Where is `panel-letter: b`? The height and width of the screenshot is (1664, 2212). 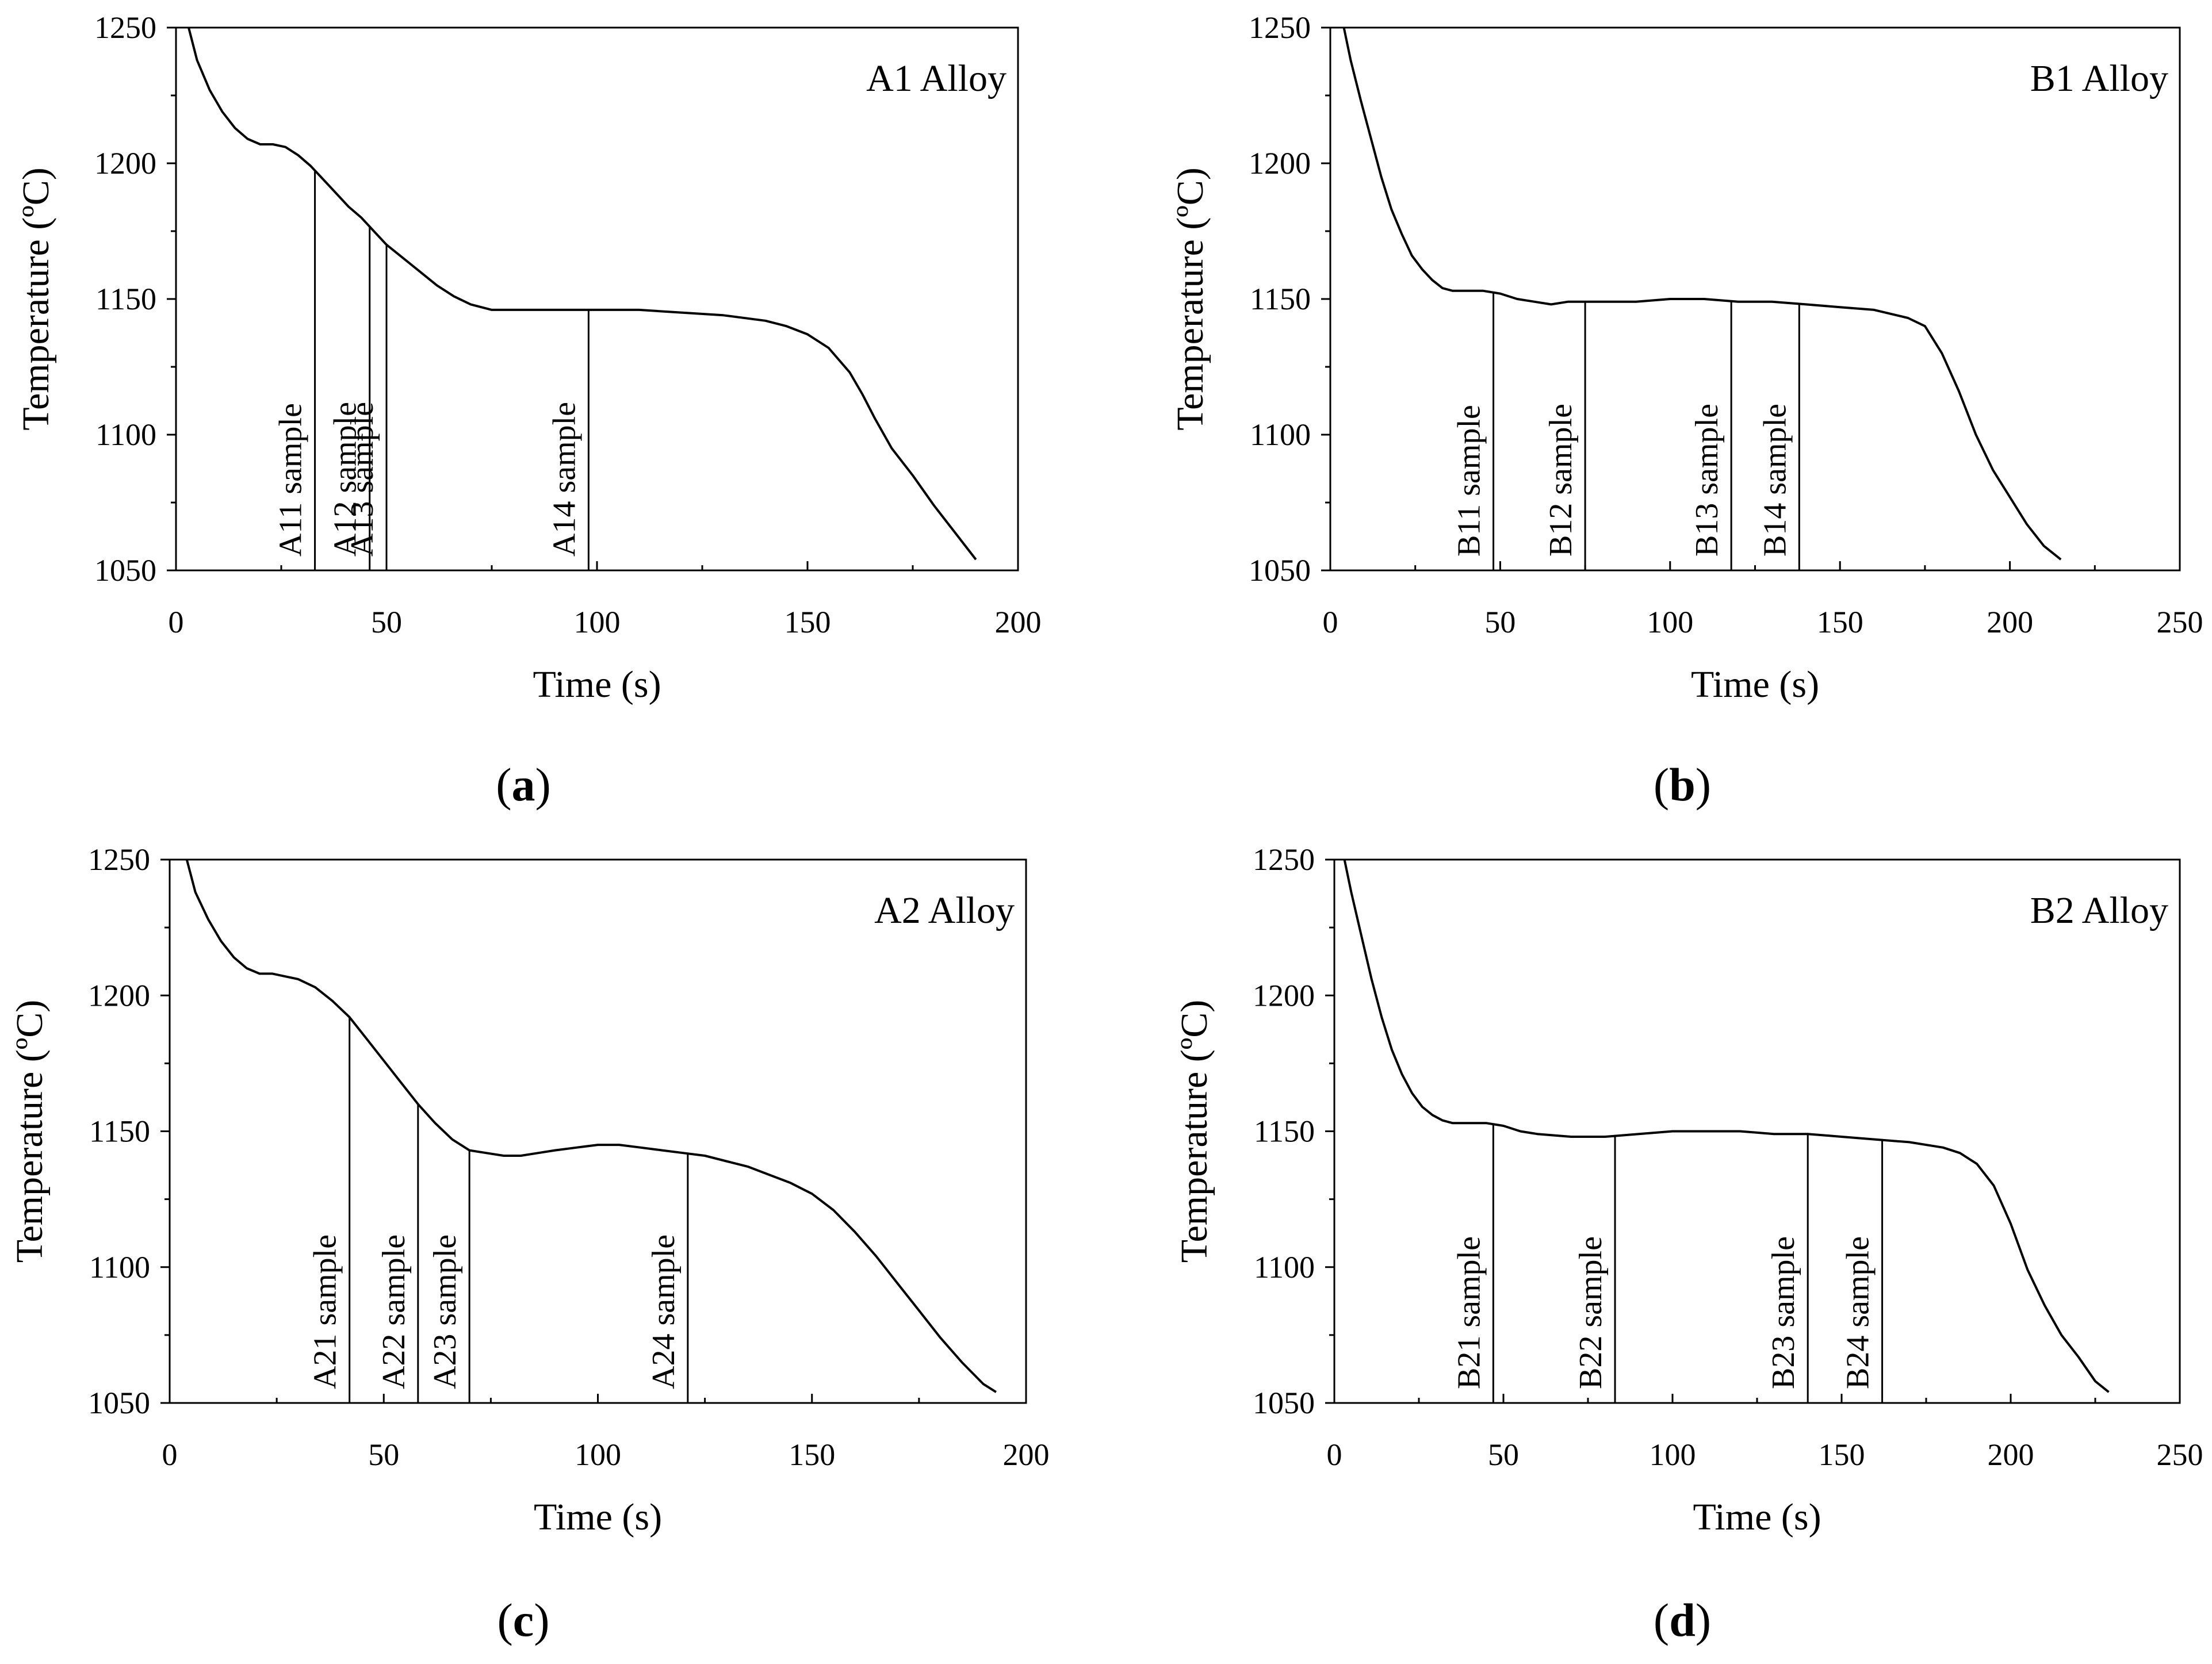
panel-letter: b is located at coordinates (1682, 784).